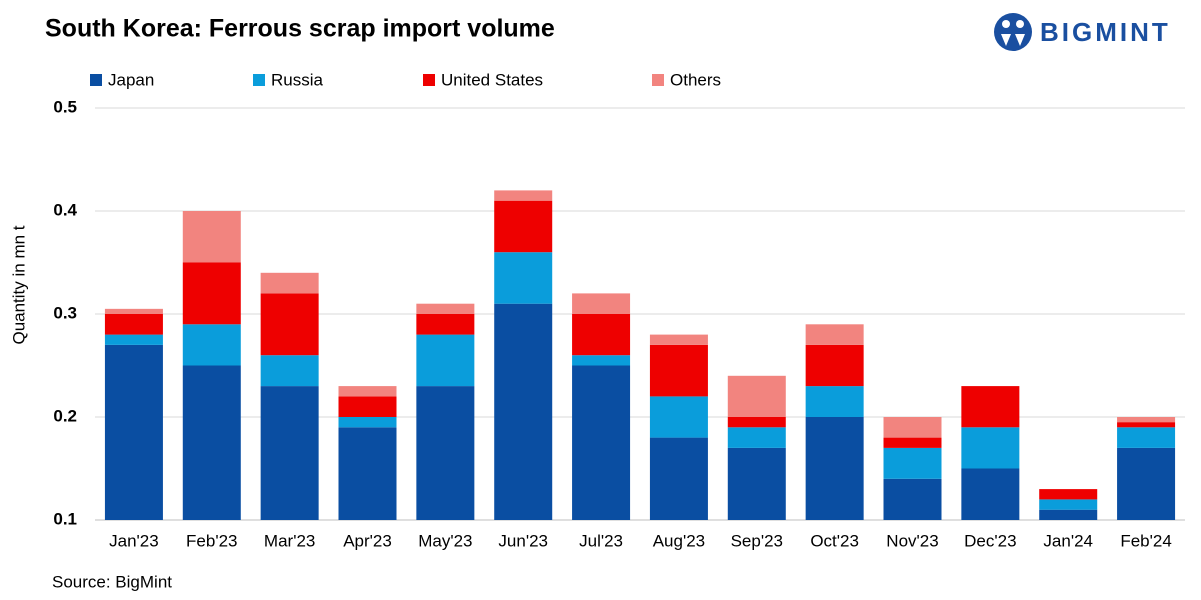 This screenshot has height=600, width=1201. I want to click on source: Source: BigMint, so click(112, 581).